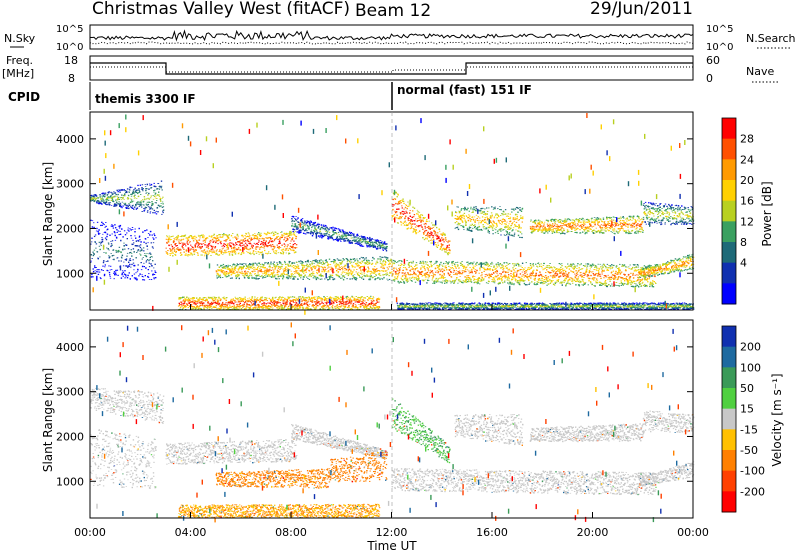  I want to click on station-title: Christmas Valley West (fitACF), so click(221, 9).